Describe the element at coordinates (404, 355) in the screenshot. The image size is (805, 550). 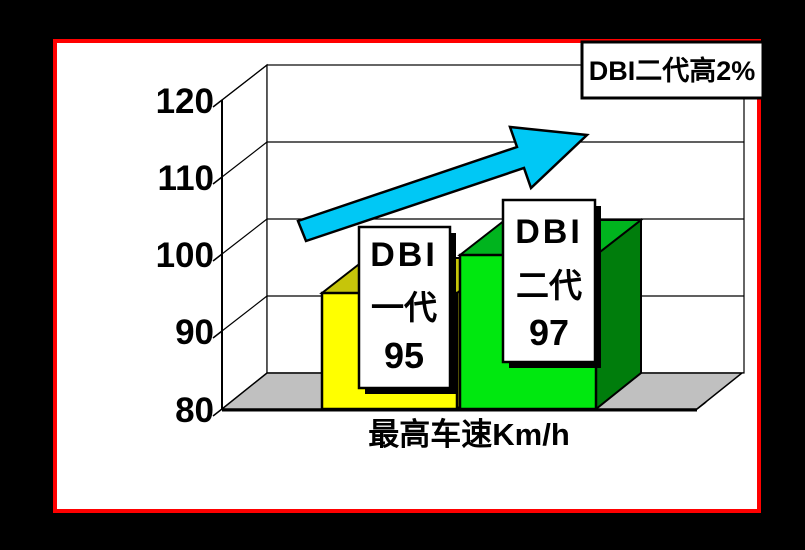
I see `callout-value: 95` at that location.